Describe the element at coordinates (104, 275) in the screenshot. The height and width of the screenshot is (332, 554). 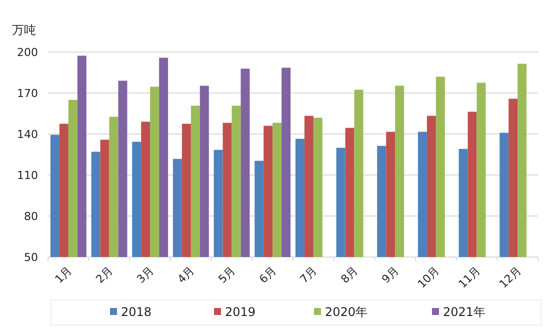
I see `x-tick-label: 2月` at that location.